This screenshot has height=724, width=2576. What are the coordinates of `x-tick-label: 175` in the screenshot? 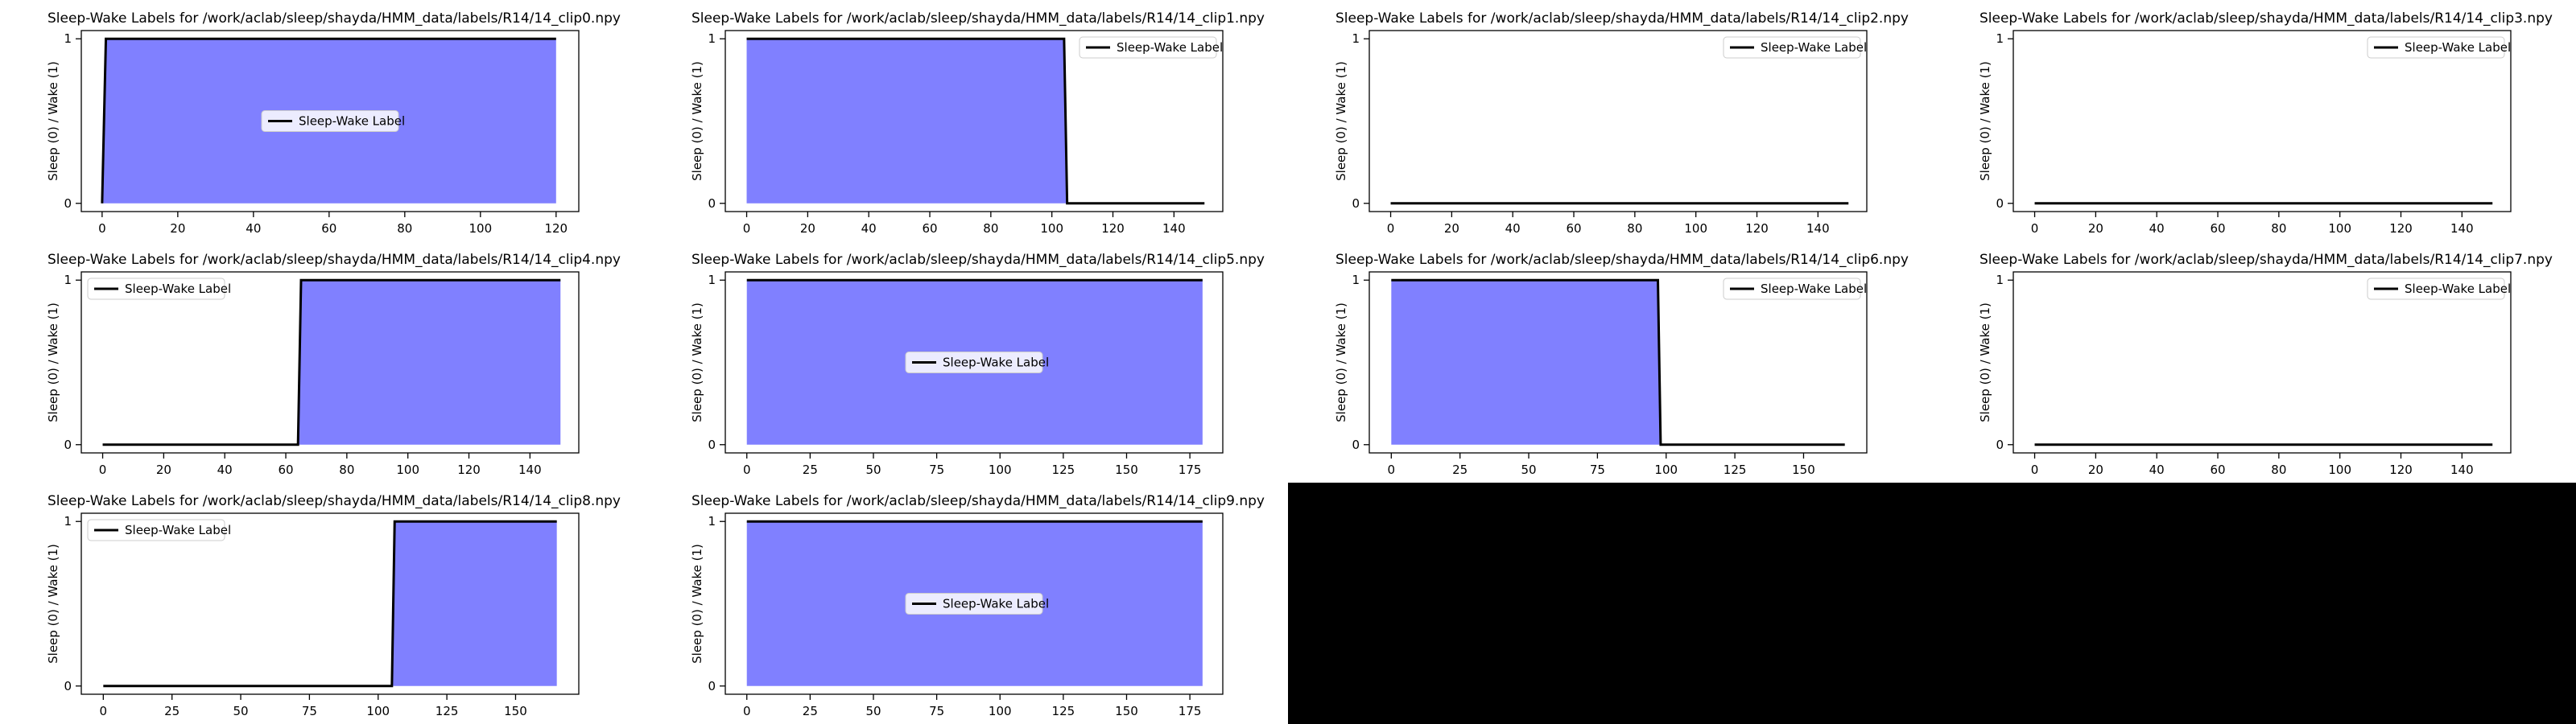 It's located at (1190, 470).